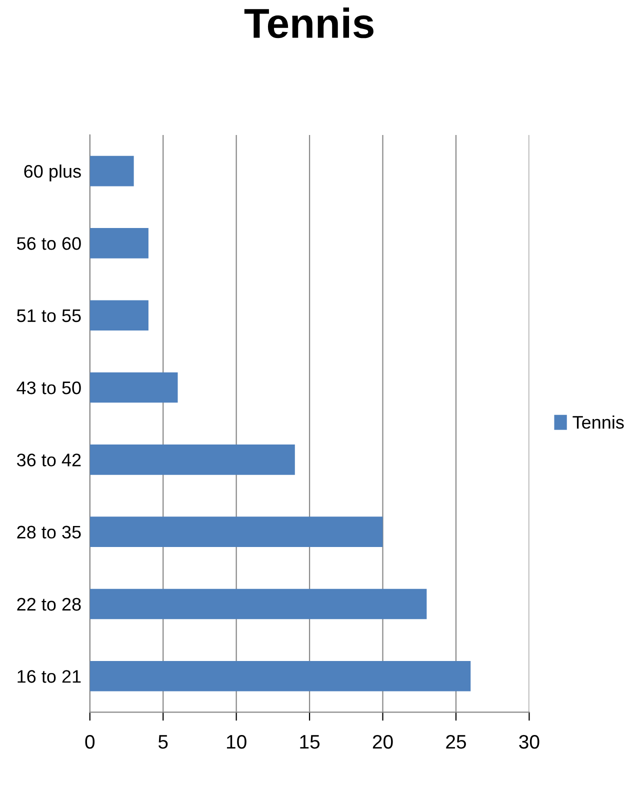  Describe the element at coordinates (163, 742) in the screenshot. I see `x-tick-label: 5` at that location.